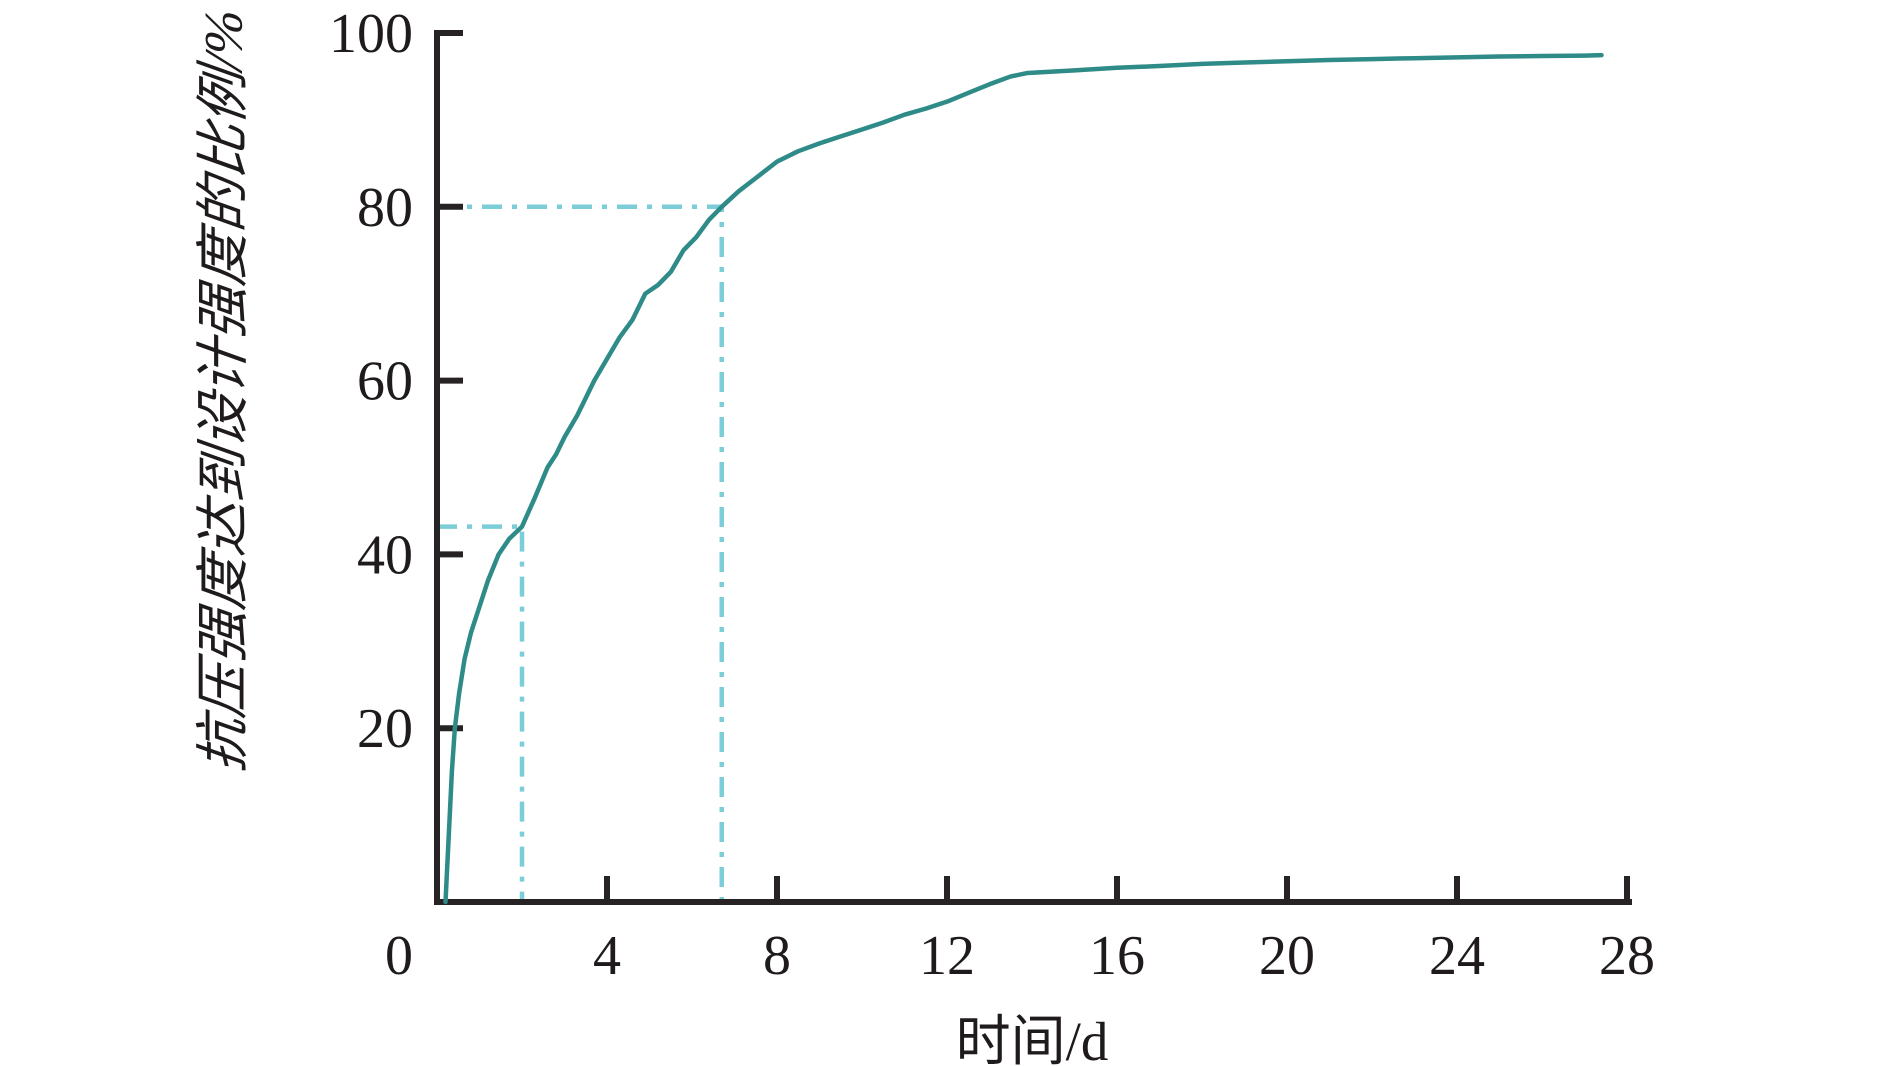 This screenshot has height=1066, width=1890. Describe the element at coordinates (223, 390) in the screenshot. I see `y-axis-title: 抗压强度达到设计强度的比例/%` at that location.